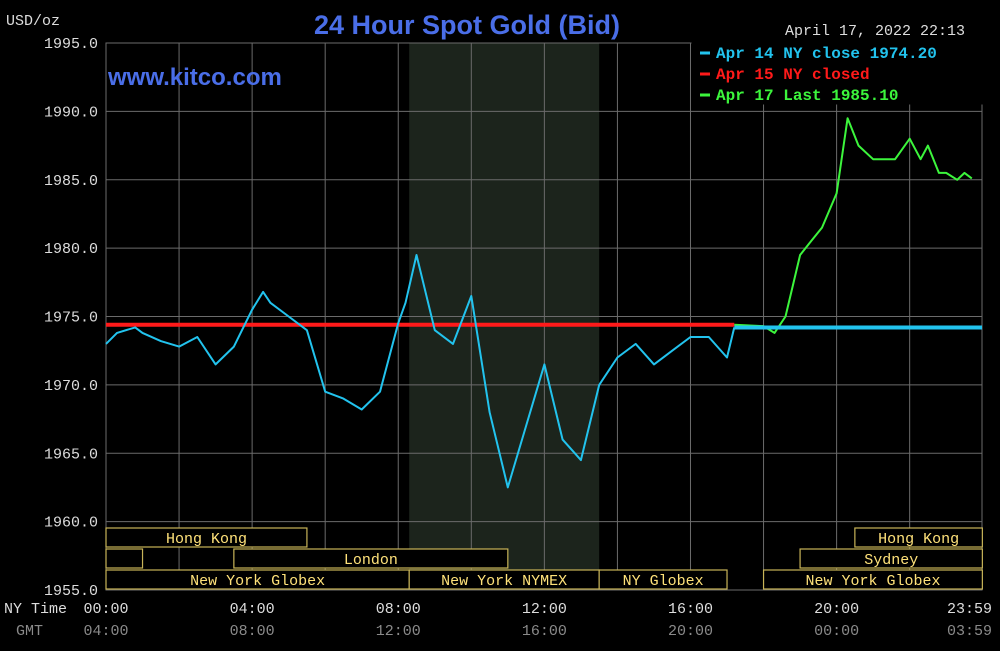 This screenshot has height=651, width=1000. What do you see at coordinates (690, 631) in the screenshot?
I see `gmt-time-tick: 20:00` at bounding box center [690, 631].